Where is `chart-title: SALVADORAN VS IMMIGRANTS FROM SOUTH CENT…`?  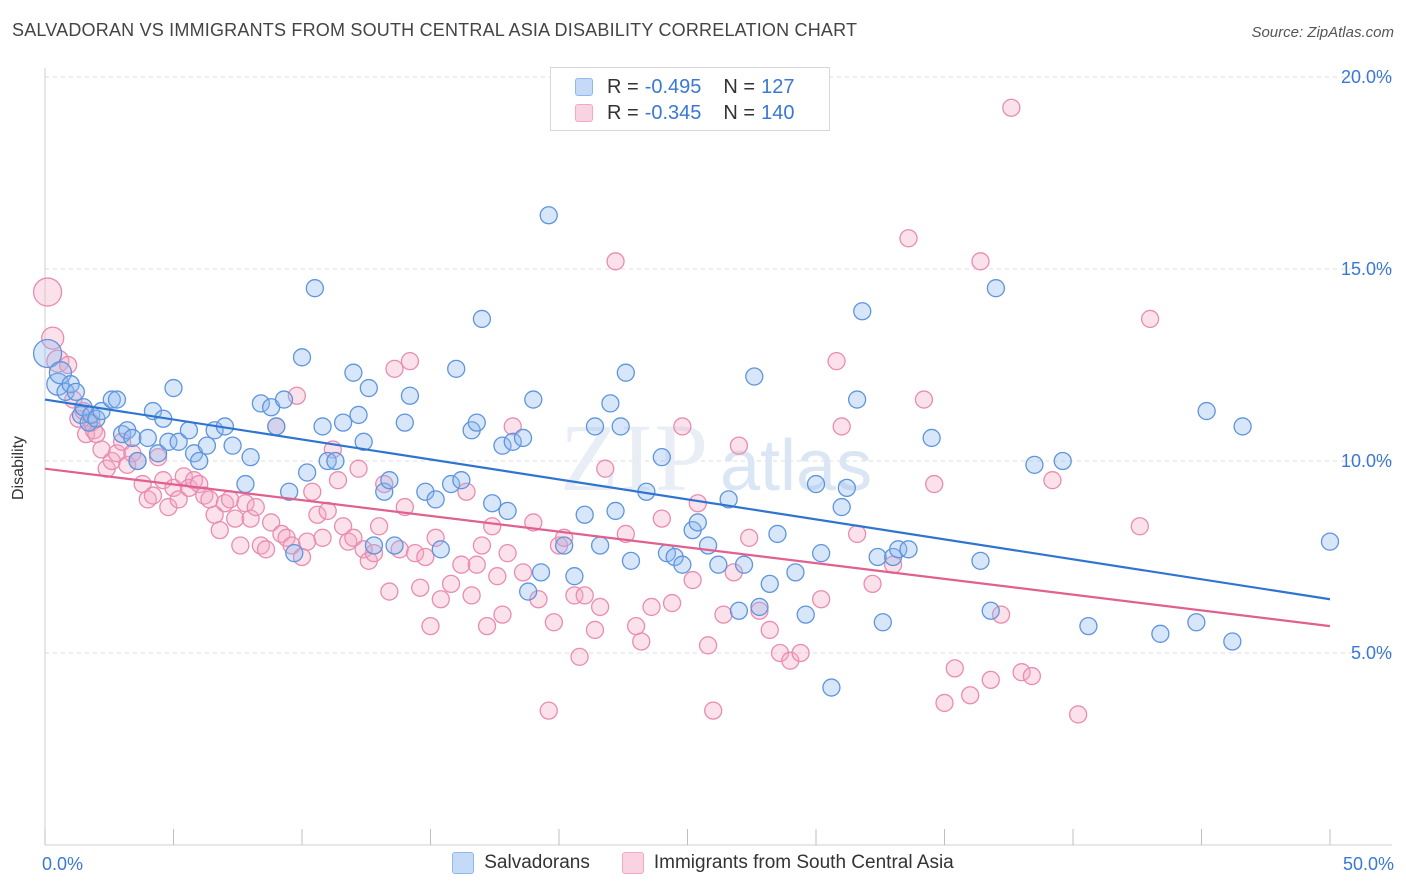
chart-title: SALVADORAN VS IMMIGRANTS FROM SOUTH CENT… is located at coordinates (435, 30).